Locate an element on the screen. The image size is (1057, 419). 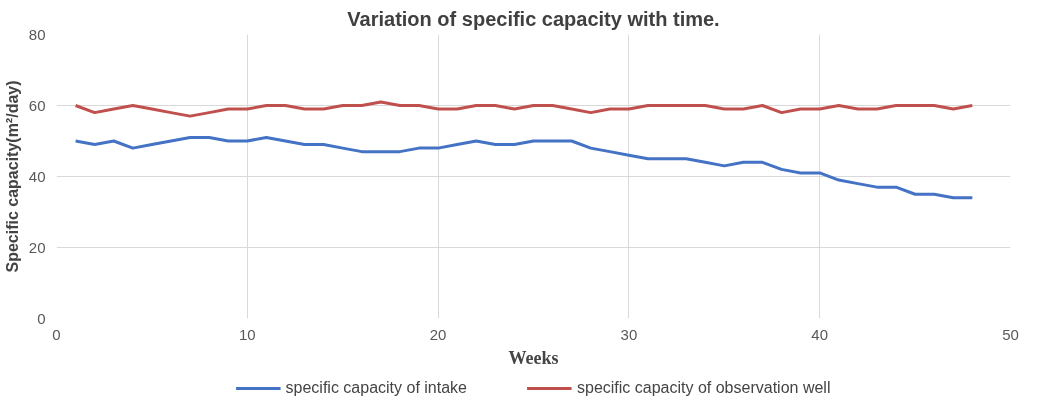
x-axis-title: Weeks is located at coordinates (533, 357).